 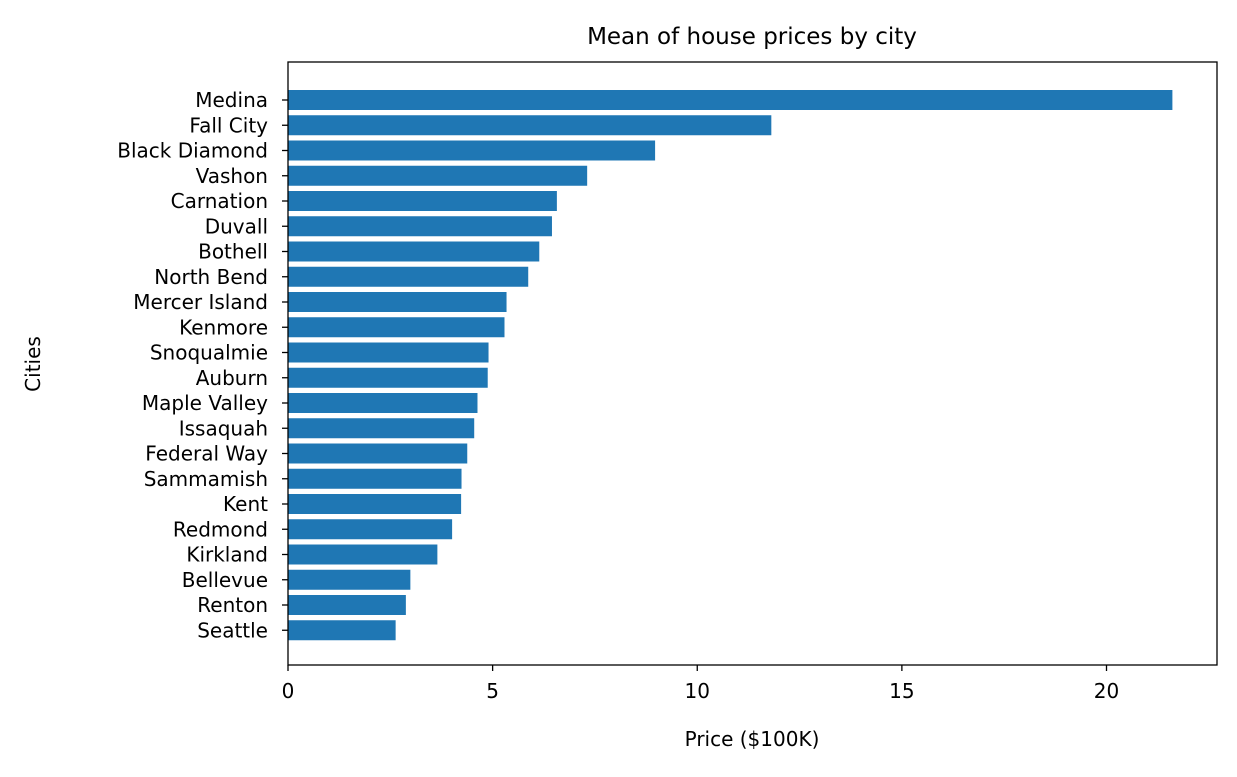 What do you see at coordinates (206, 479) in the screenshot?
I see `y-tick-label: Sammamish` at bounding box center [206, 479].